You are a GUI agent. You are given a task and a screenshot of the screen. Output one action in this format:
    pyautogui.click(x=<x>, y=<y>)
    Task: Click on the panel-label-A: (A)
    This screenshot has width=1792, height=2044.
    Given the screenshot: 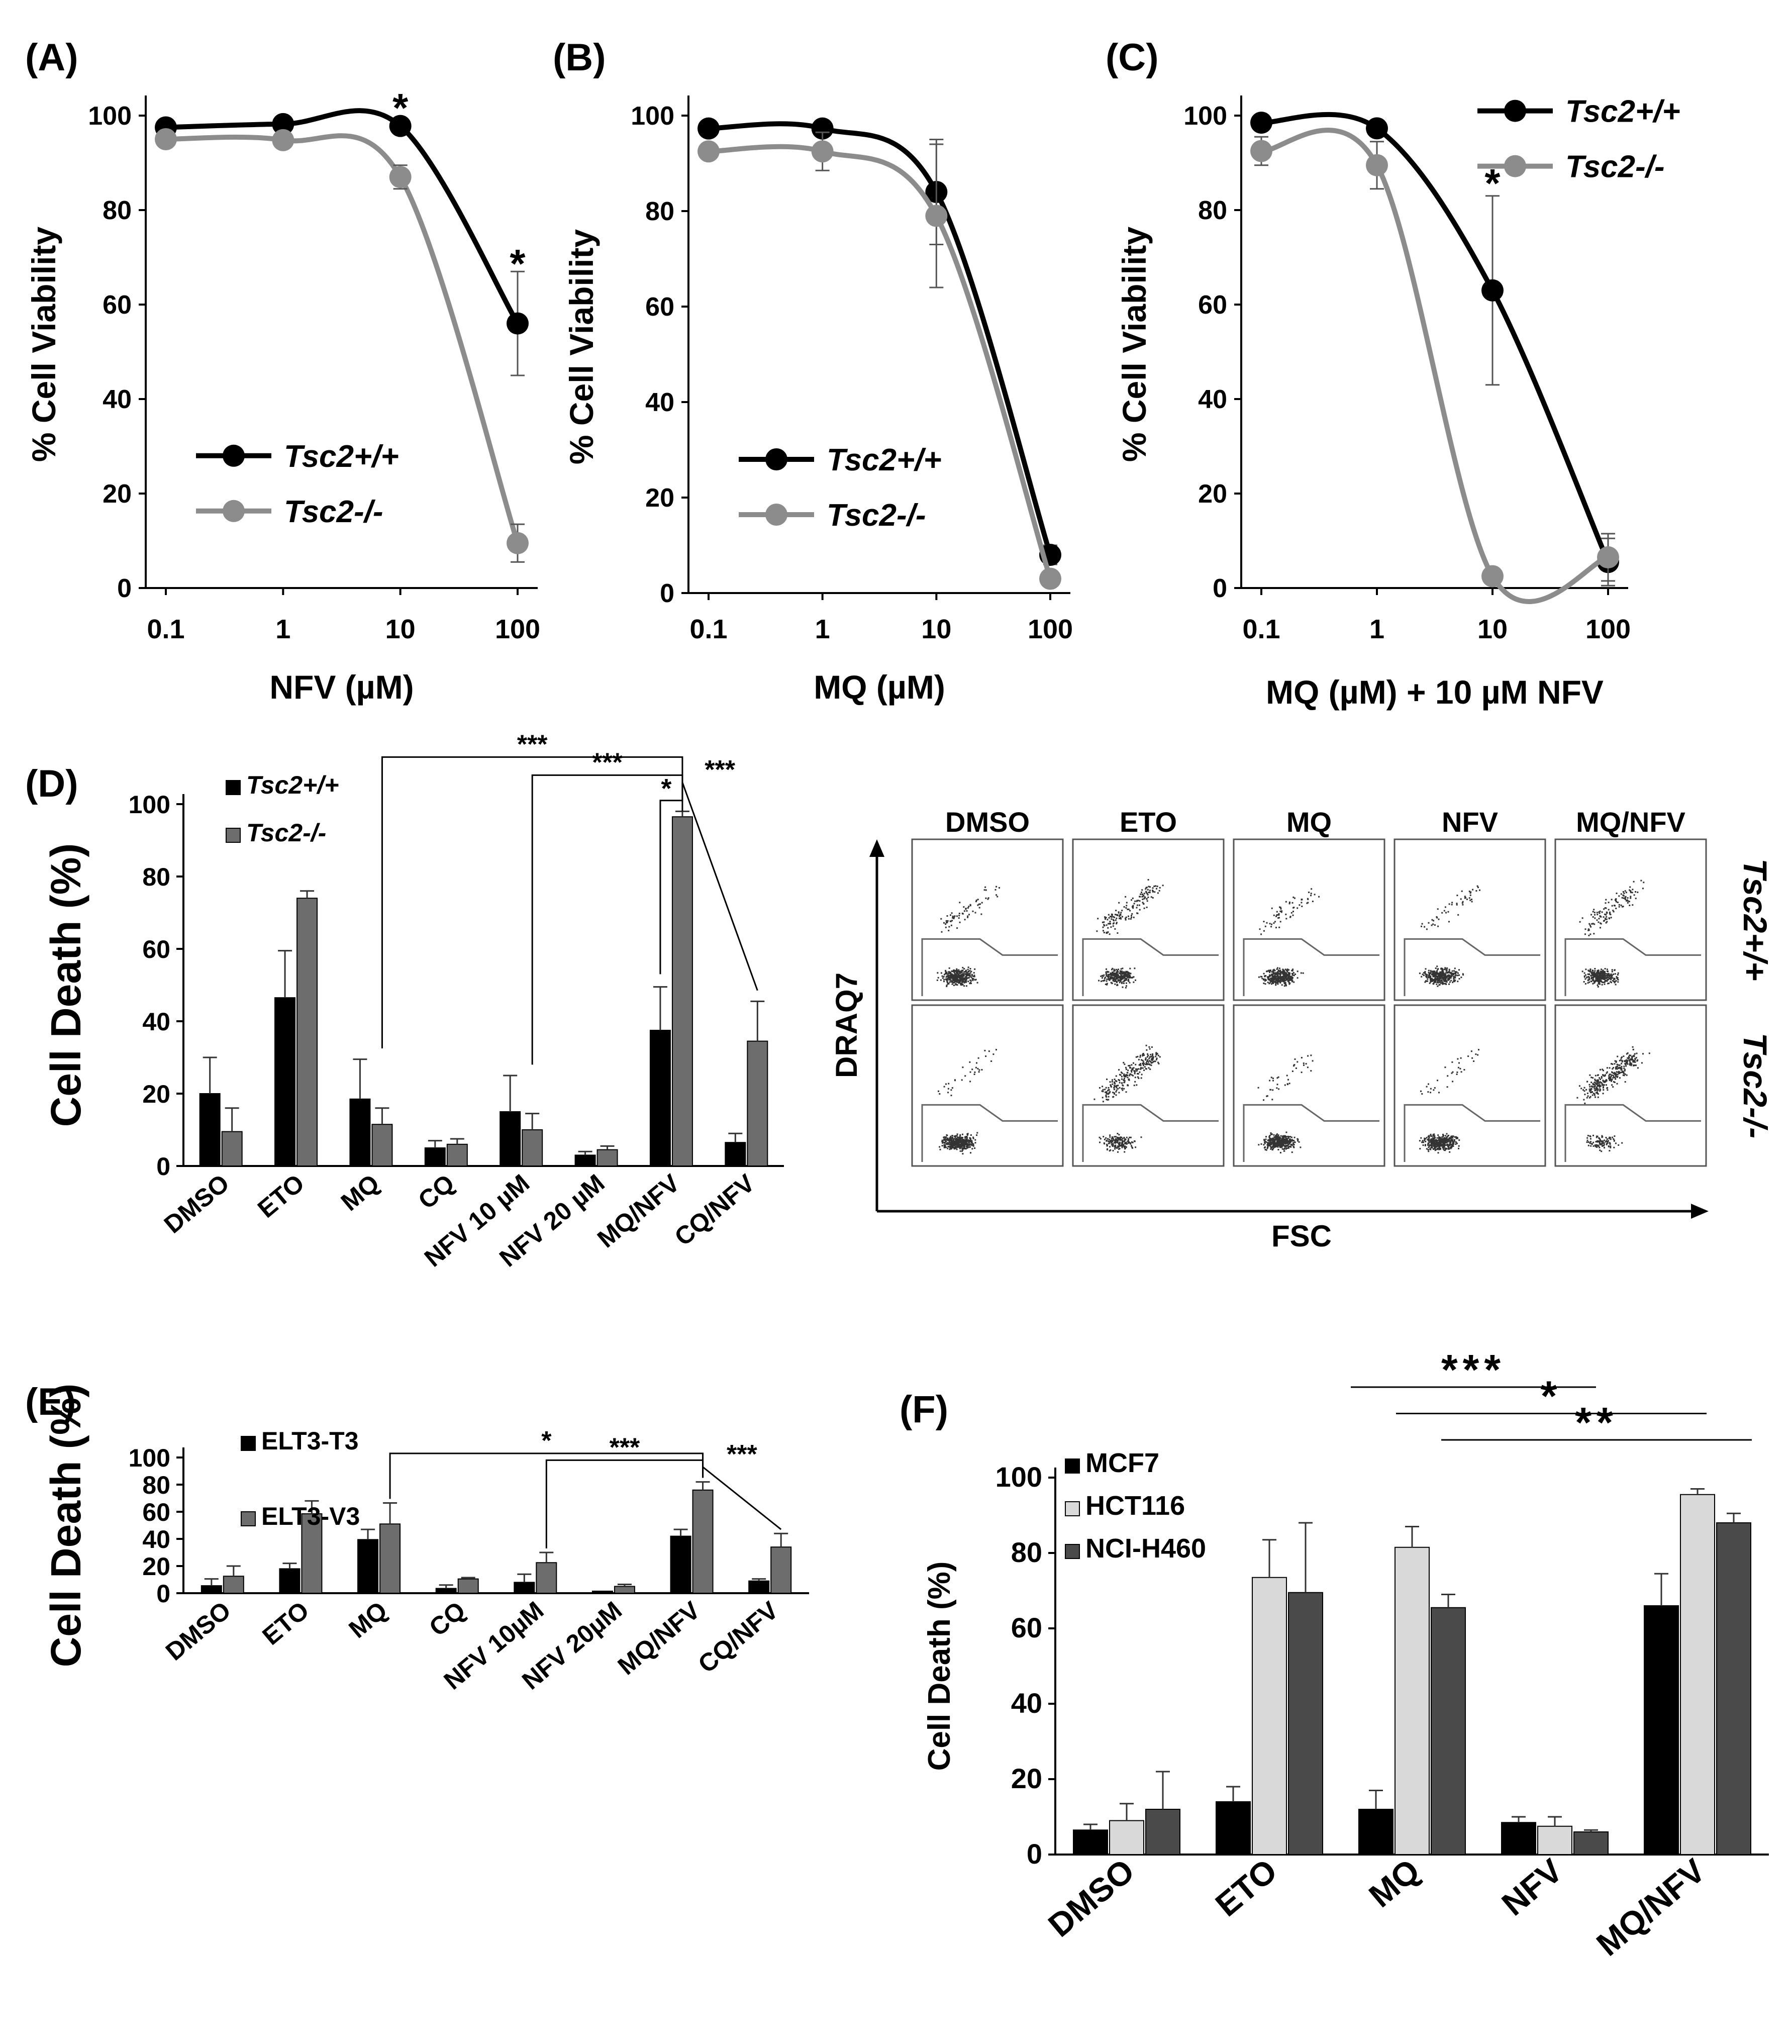 What is the action you would take?
    pyautogui.click(x=52, y=57)
    